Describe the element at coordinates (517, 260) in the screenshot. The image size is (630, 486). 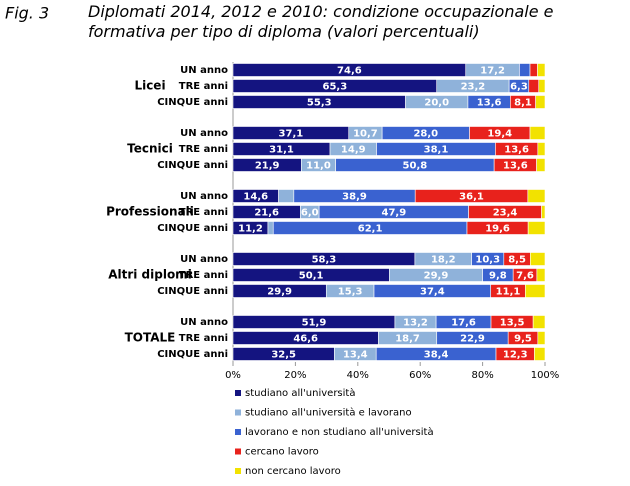
I see `value-label: 8,5` at that location.